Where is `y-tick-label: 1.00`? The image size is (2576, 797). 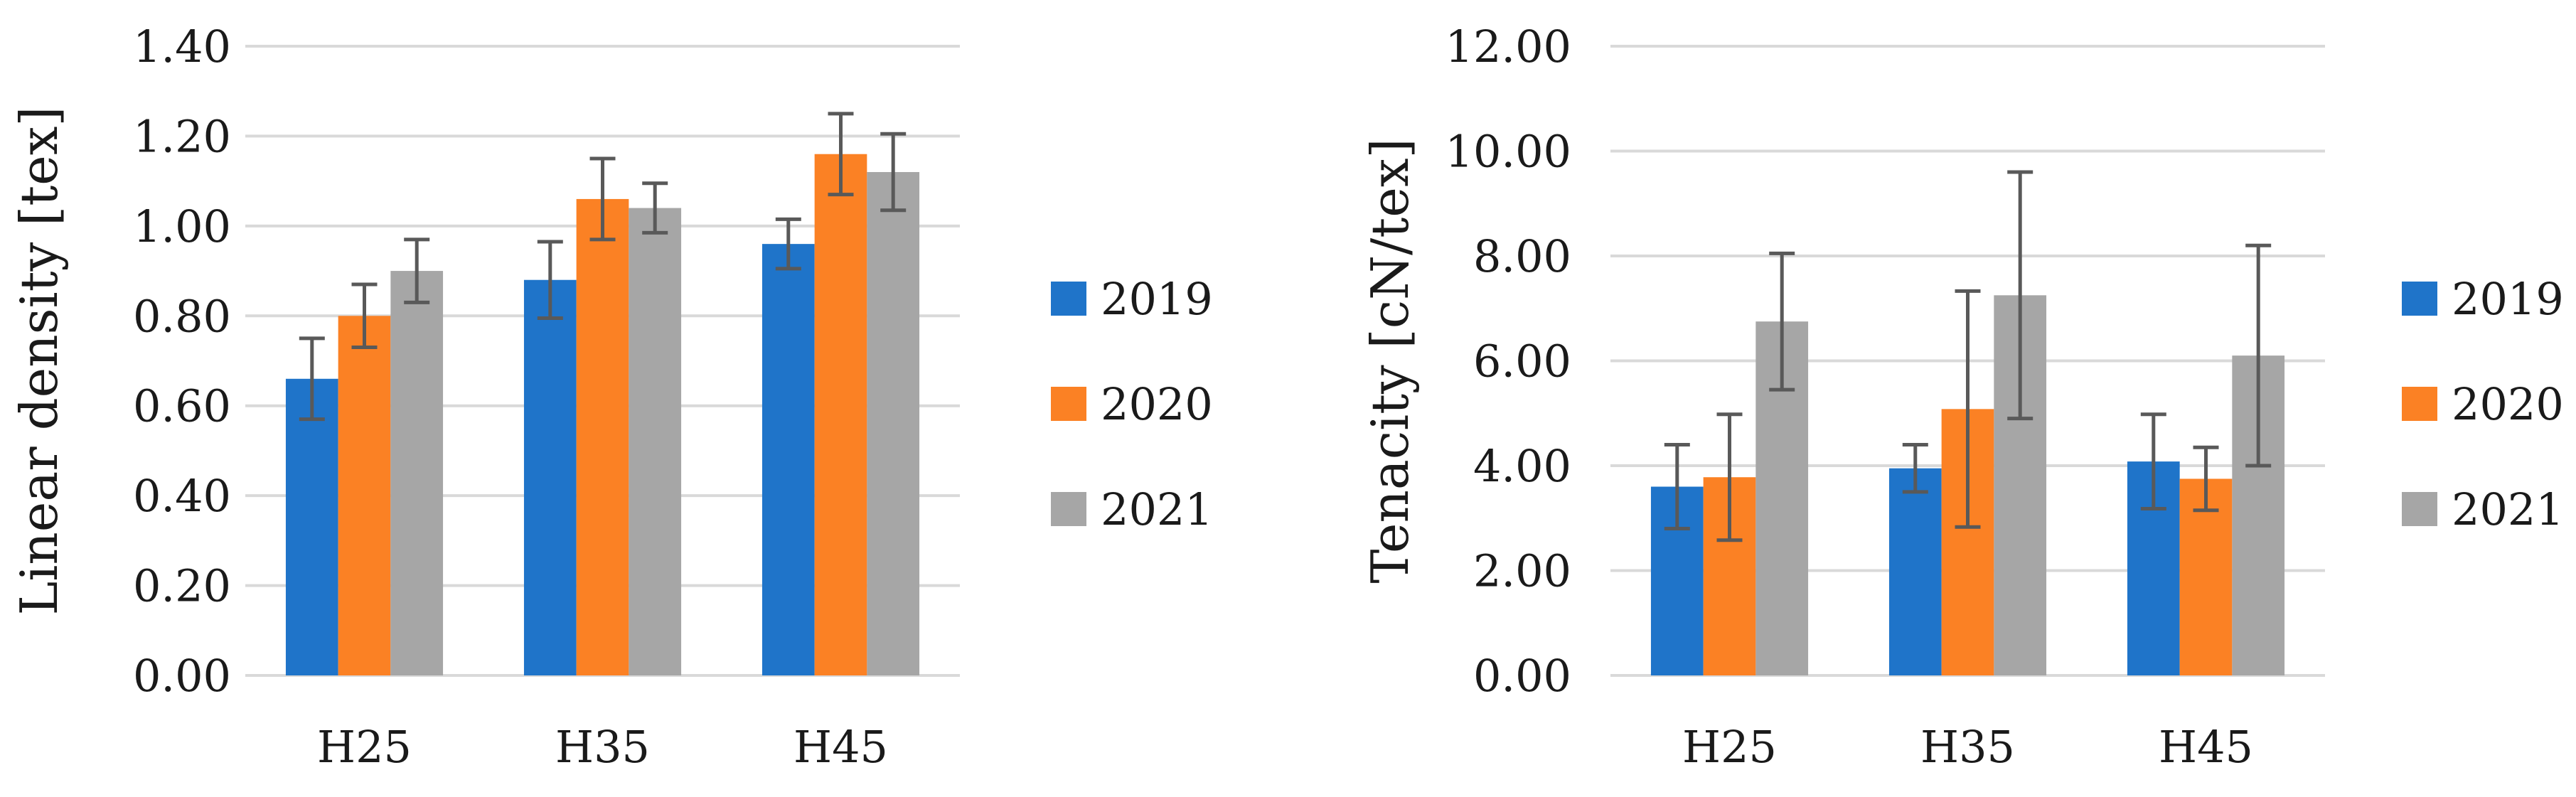
y-tick-label: 1.00 is located at coordinates (182, 226).